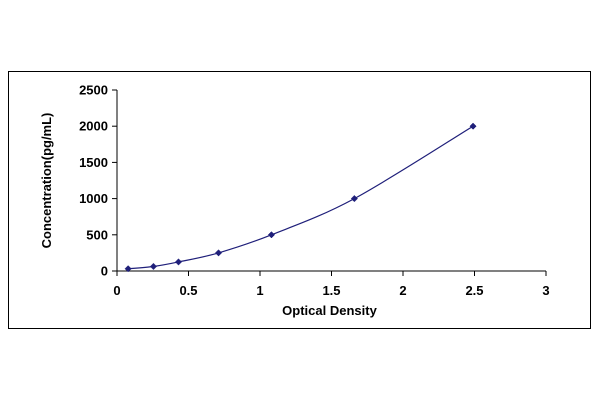 The width and height of the screenshot is (600, 400). I want to click on y-tick-label: 2500, so click(93, 90).